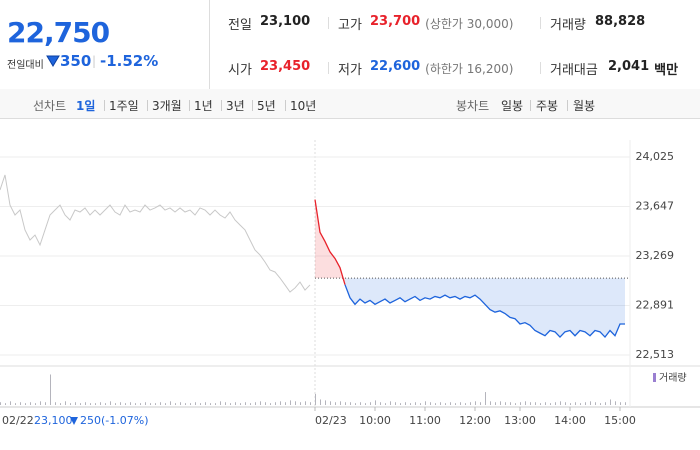 This screenshot has height=450, width=700. Describe the element at coordinates (86, 106) in the screenshot. I see `tab: 1일` at that location.